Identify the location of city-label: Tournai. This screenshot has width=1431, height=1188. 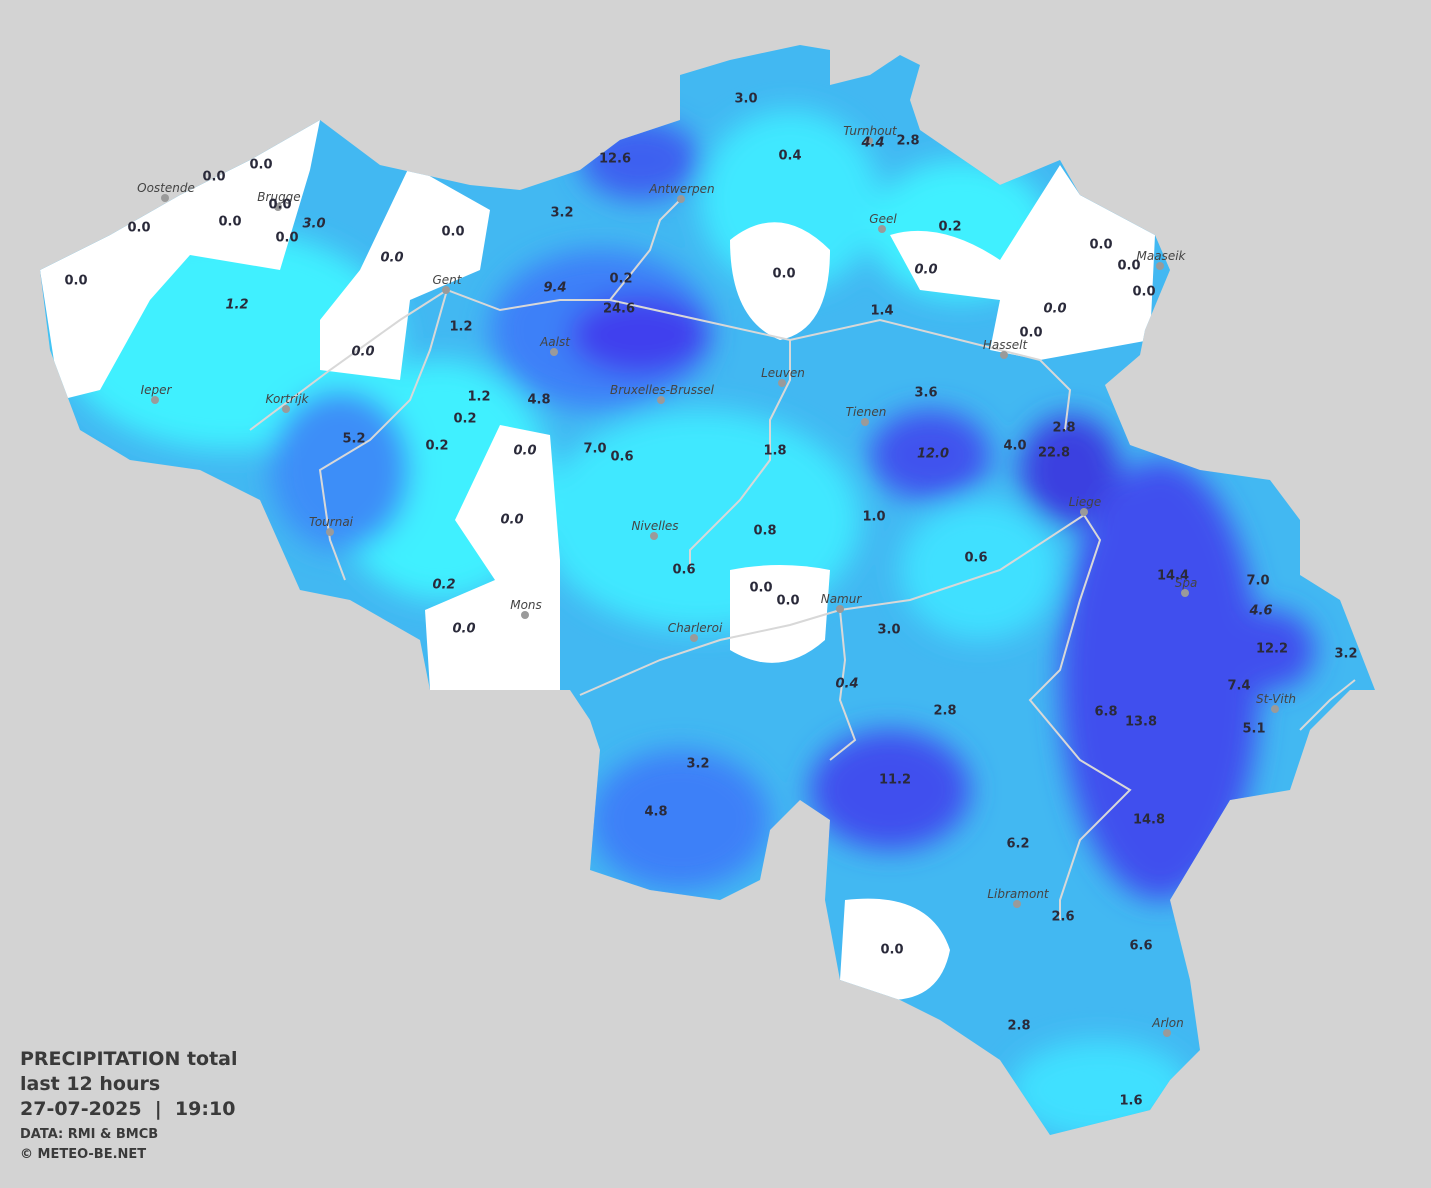
(331, 522).